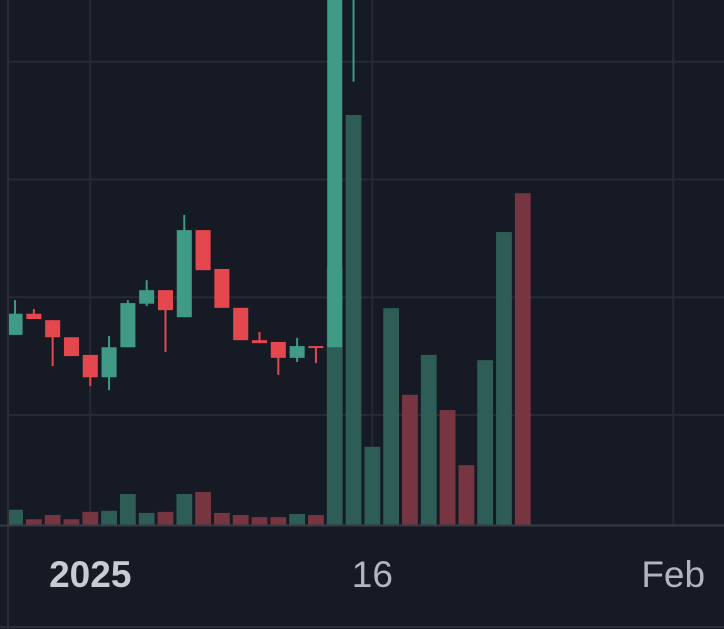 The height and width of the screenshot is (629, 724). I want to click on x-tick-label: Feb, so click(673, 574).